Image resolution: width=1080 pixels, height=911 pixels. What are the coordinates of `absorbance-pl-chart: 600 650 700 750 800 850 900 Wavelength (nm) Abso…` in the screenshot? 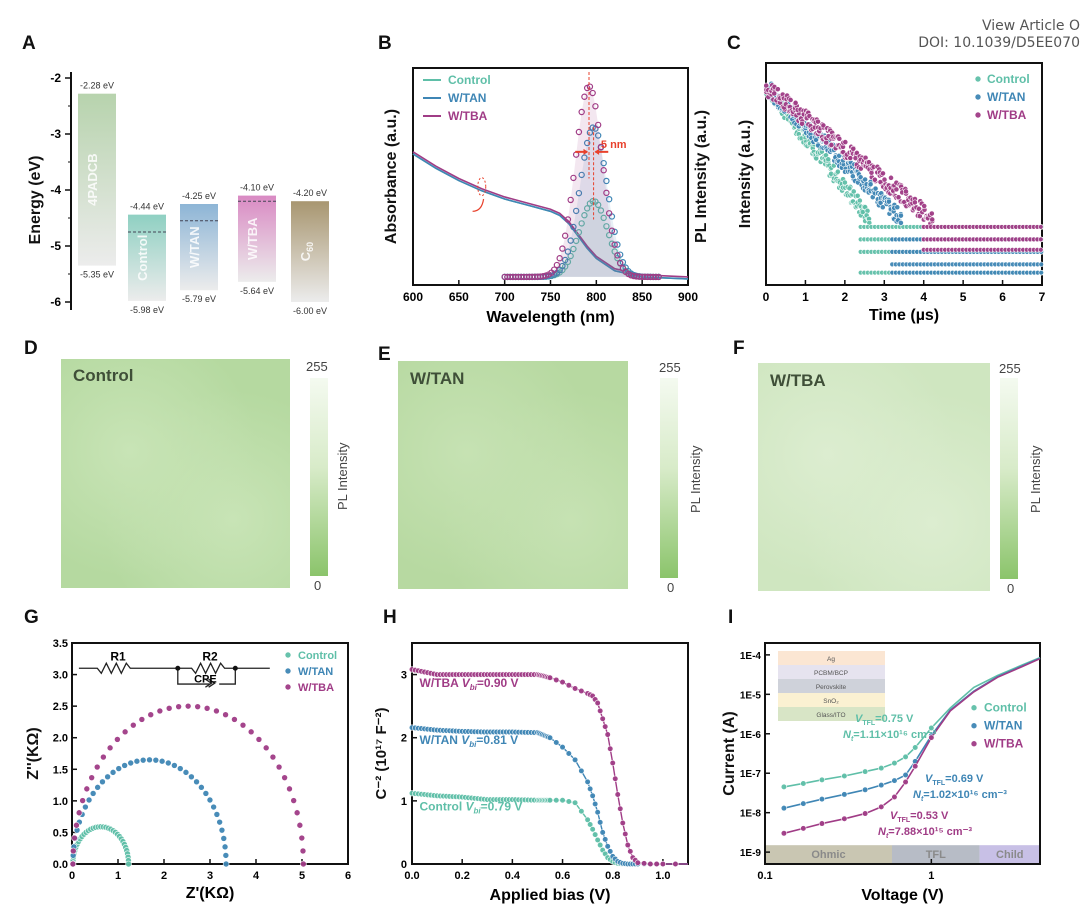 It's located at (546, 196).